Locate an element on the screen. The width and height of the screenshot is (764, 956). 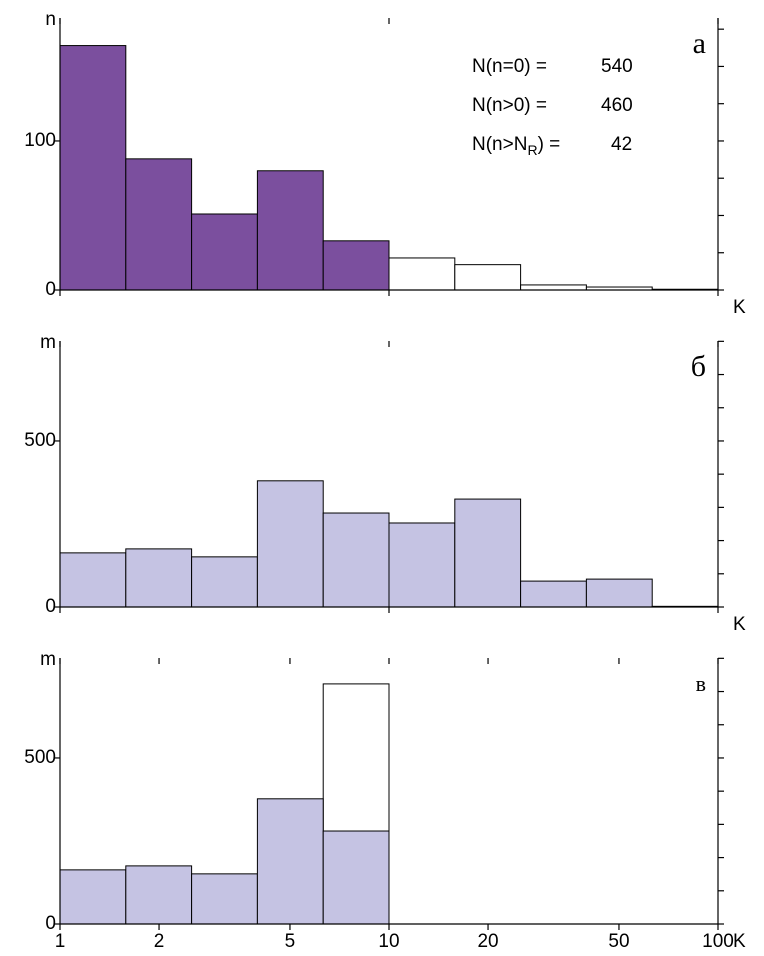
annotation-value: 540 is located at coordinates (617, 66).